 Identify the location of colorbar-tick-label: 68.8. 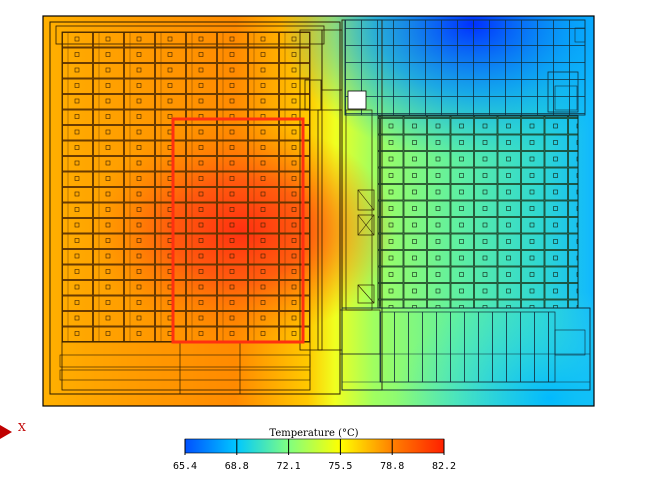
(237, 466).